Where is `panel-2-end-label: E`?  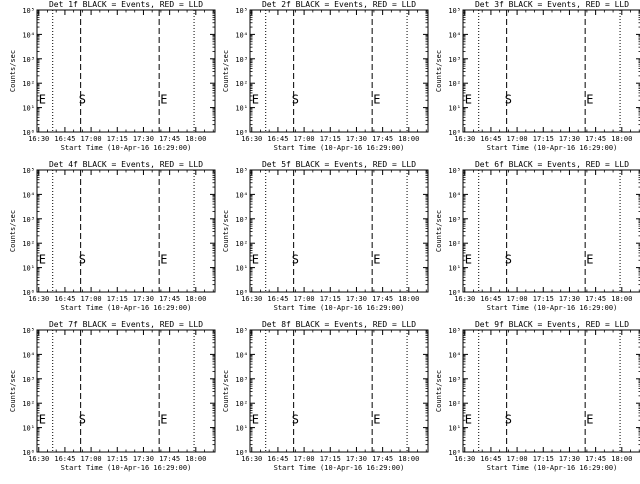 panel-2-end-label: E is located at coordinates (376, 99).